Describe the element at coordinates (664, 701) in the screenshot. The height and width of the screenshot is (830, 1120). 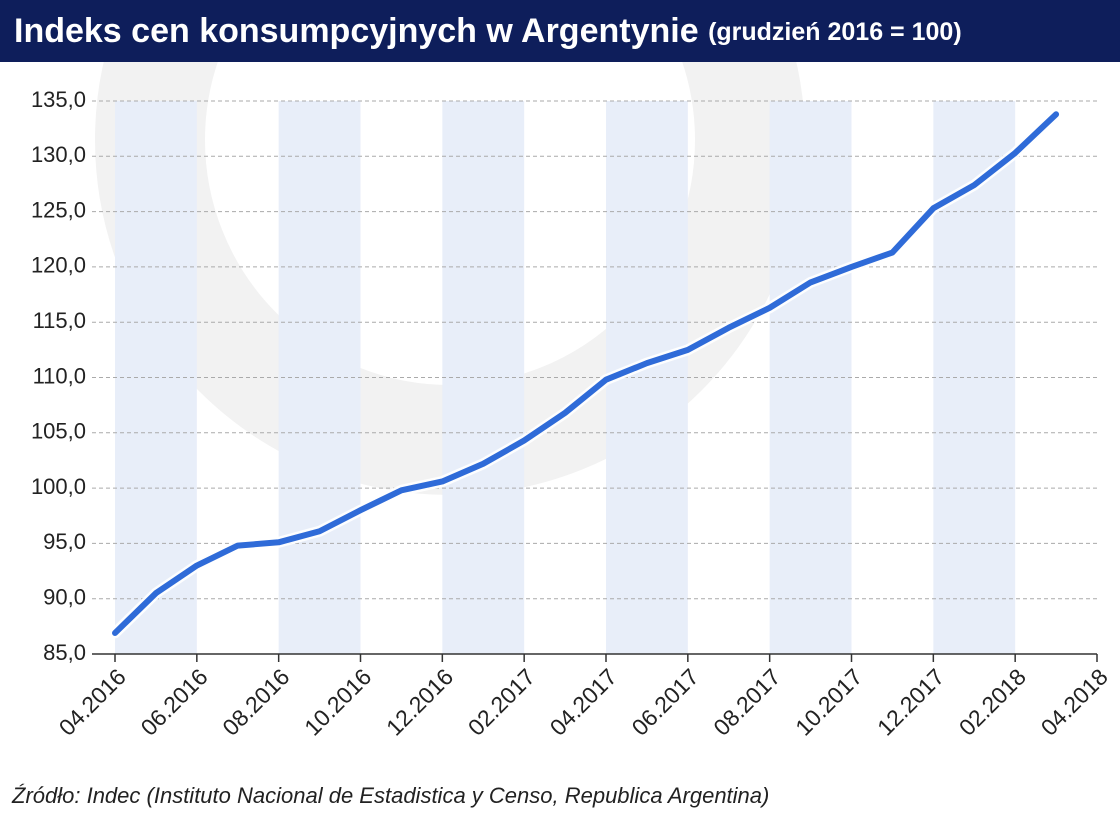
I see `x-tick-label: 06.2017` at that location.